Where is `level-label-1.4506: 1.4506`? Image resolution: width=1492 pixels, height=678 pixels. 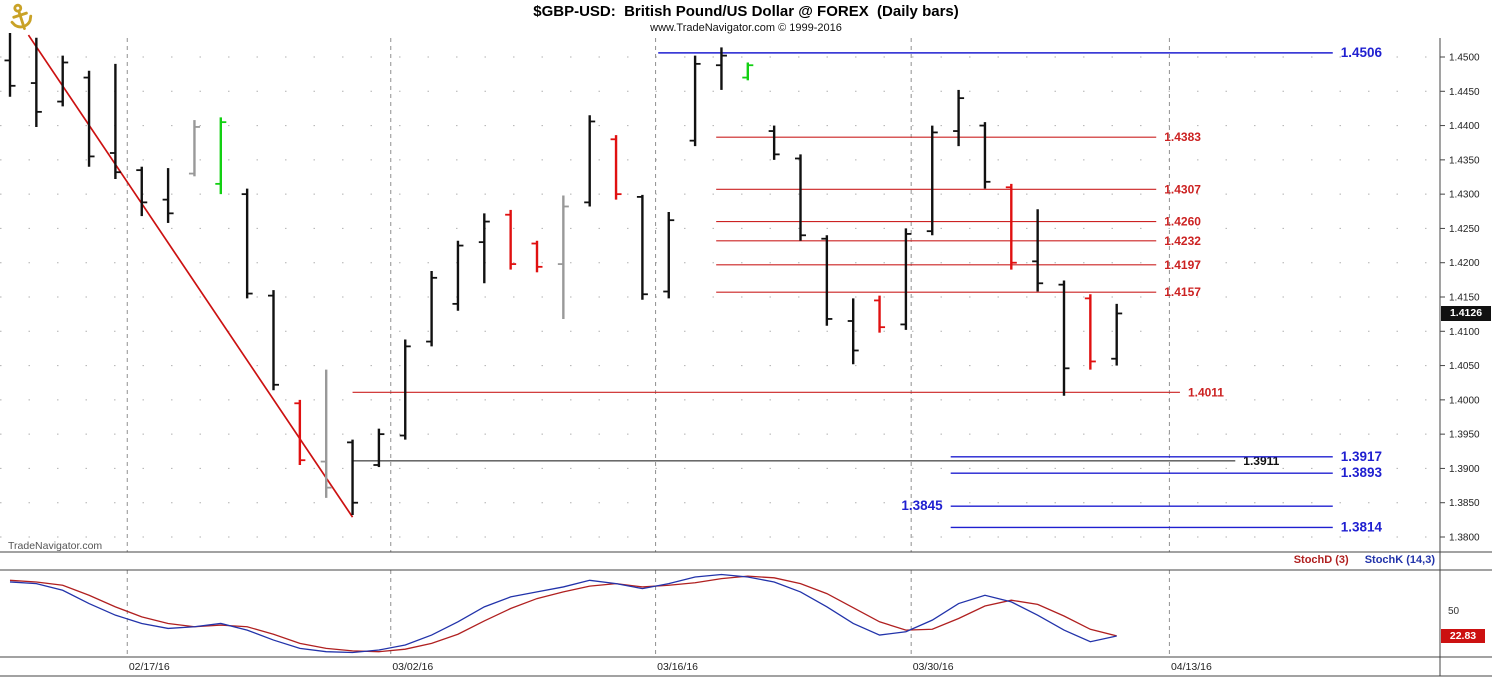
level-label-1.4506: 1.4506 is located at coordinates (1362, 52).